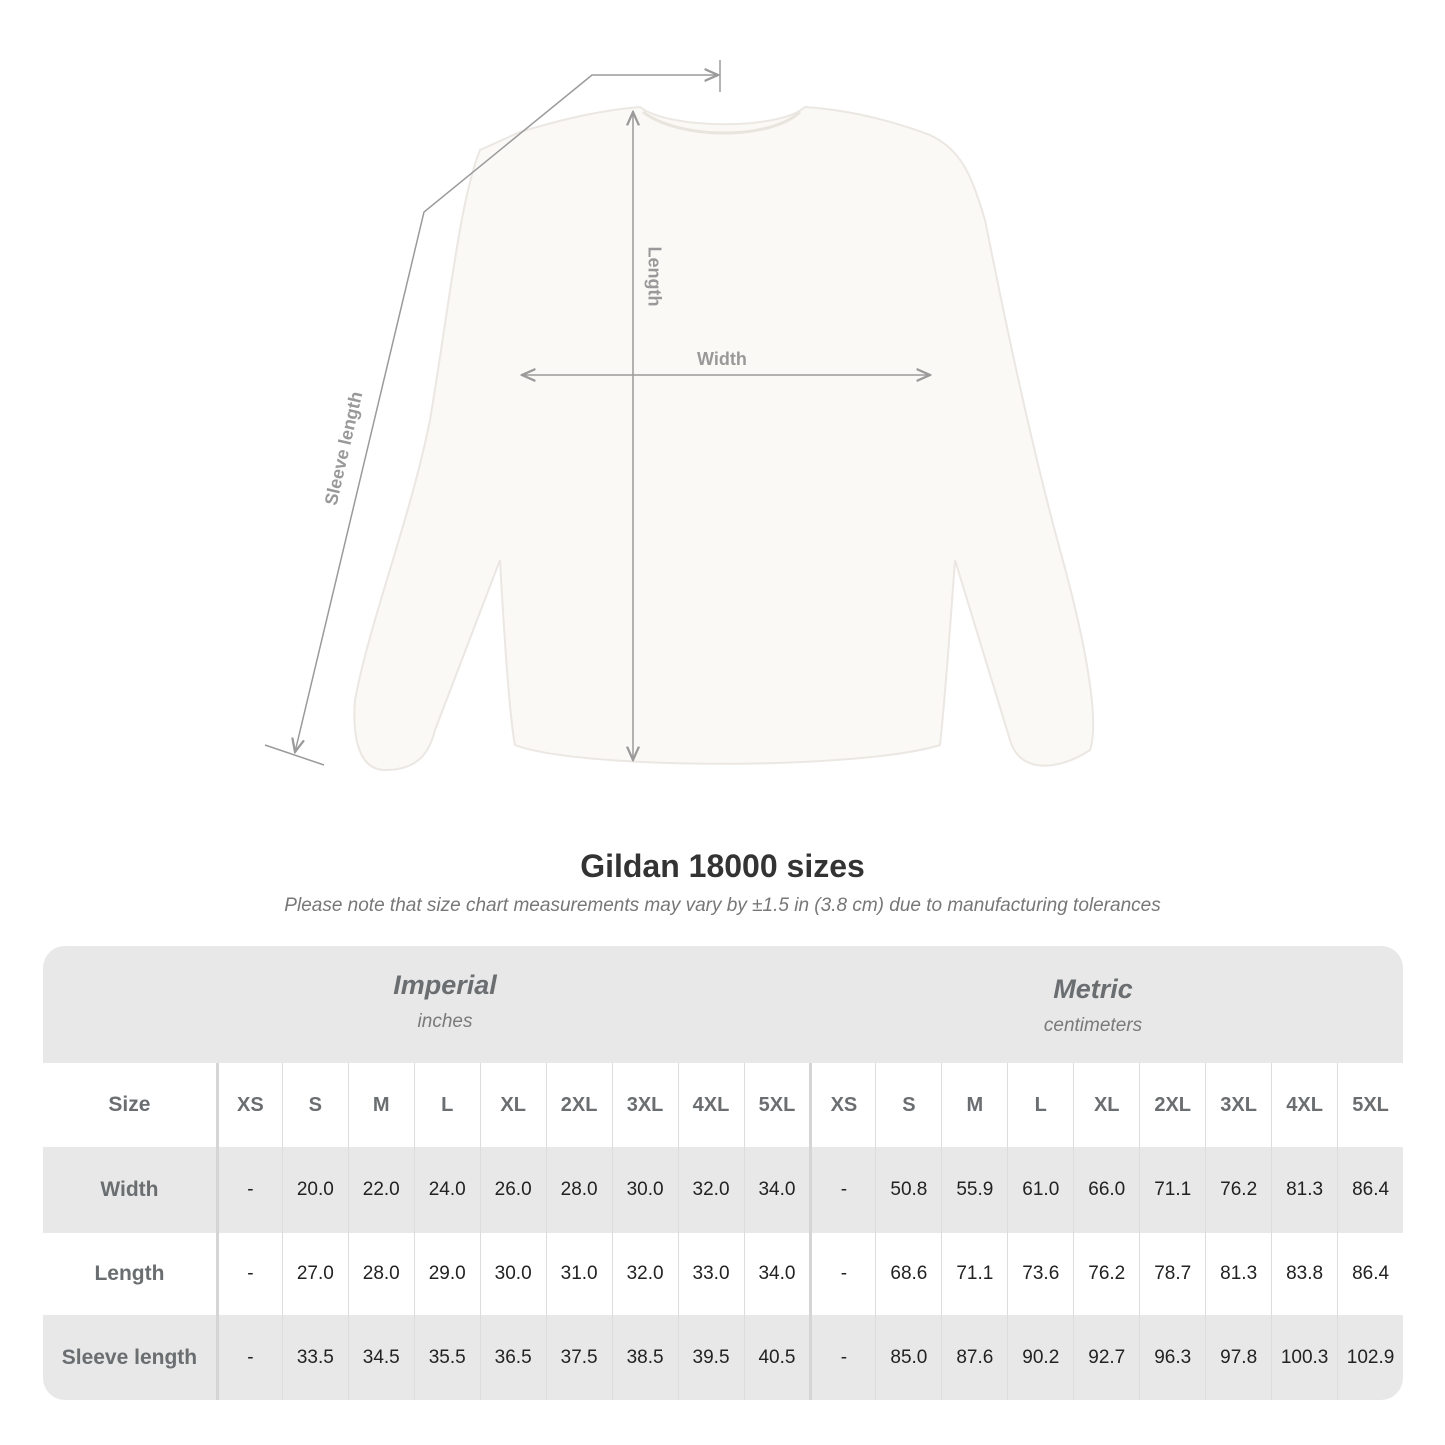  What do you see at coordinates (1304, 1274) in the screenshot?
I see `metric-value-cell: 83.8` at bounding box center [1304, 1274].